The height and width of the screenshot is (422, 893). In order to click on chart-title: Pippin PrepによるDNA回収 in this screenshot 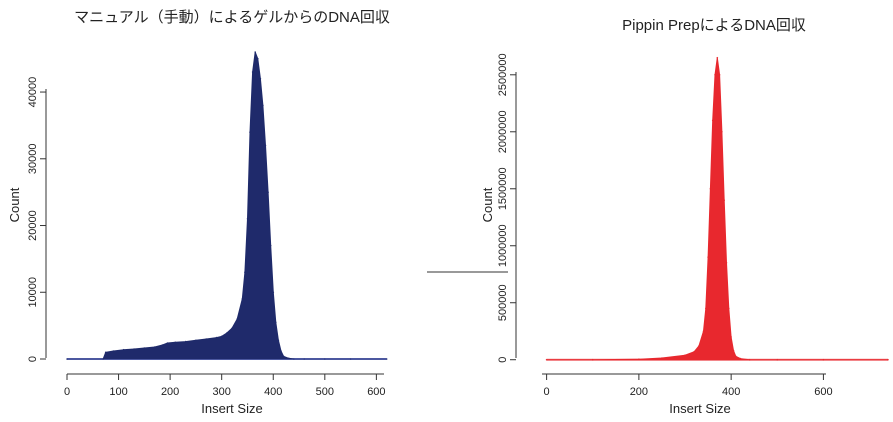, I will do `click(714, 25)`.